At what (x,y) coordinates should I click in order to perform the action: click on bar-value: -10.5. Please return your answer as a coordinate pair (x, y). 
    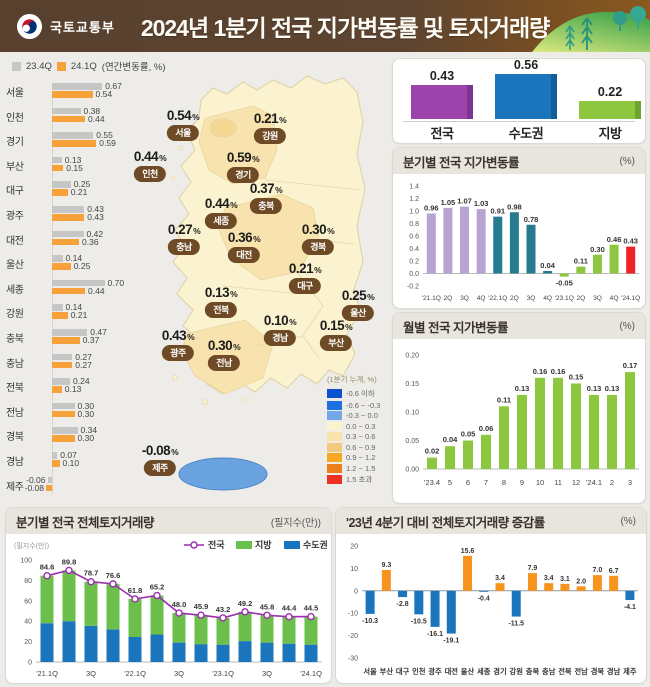
    Looking at the image, I should click on (419, 621).